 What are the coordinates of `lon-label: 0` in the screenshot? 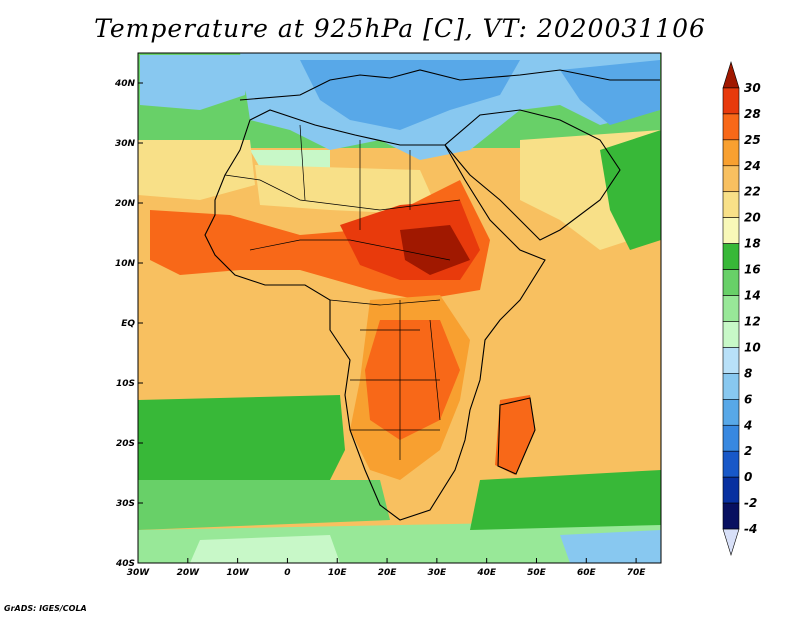 It's located at (287, 573).